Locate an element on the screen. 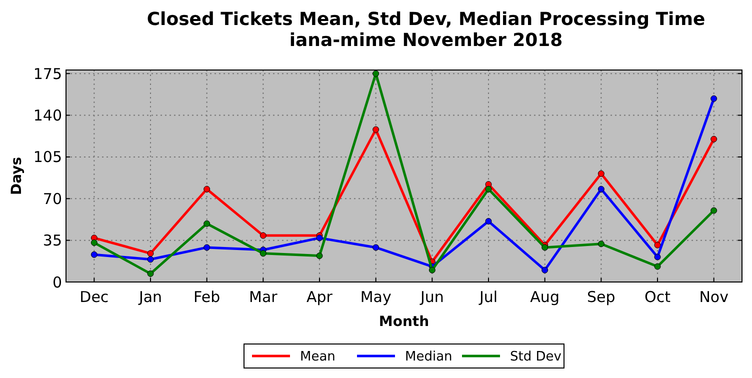 The image size is (752, 378). chart-title: Closed Tickets Mean, Std Dev, Median Processing Time iana-mime November 2018 is located at coordinates (426, 30).